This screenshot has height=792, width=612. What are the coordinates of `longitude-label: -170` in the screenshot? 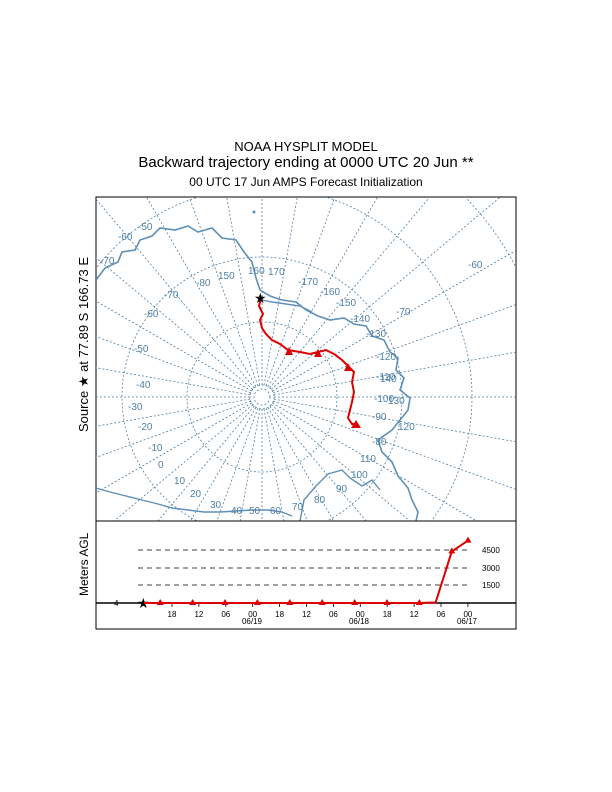 It's located at (308, 282).